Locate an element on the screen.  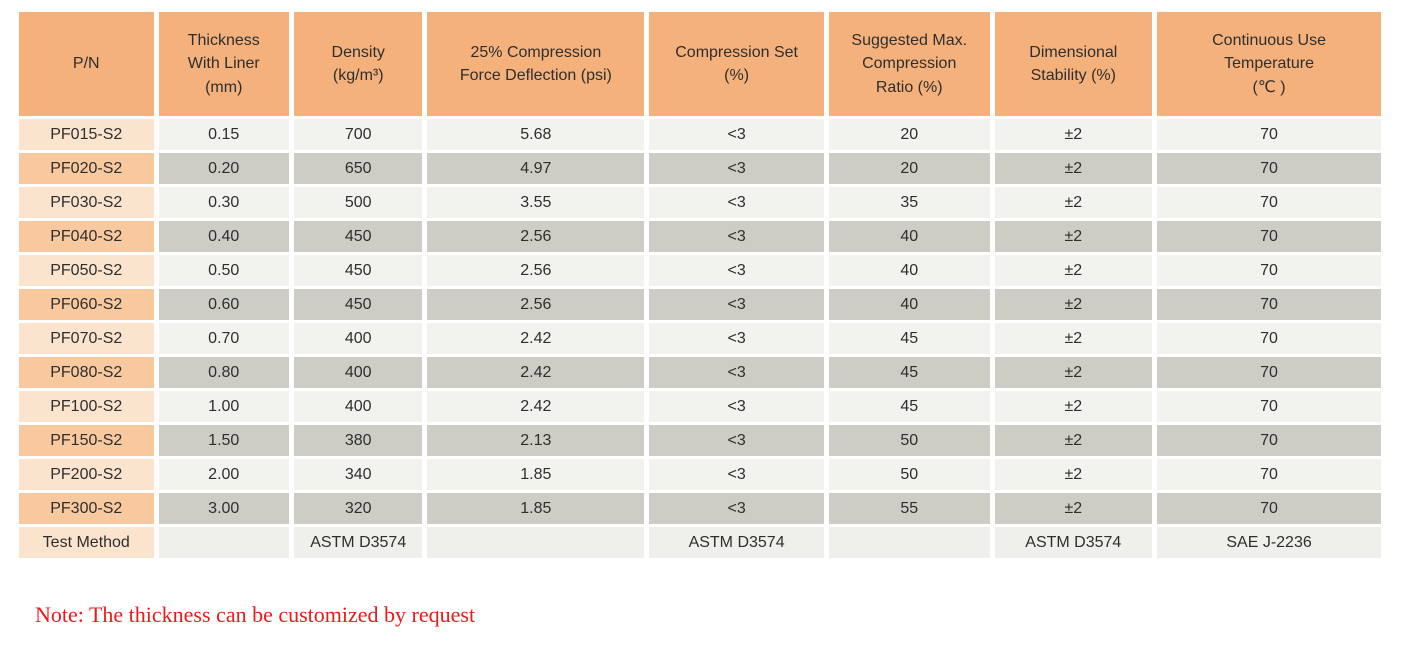
table-row: PF015-S2 0.15 700 5.68 <3 20 ±2 70 is located at coordinates (700, 134).